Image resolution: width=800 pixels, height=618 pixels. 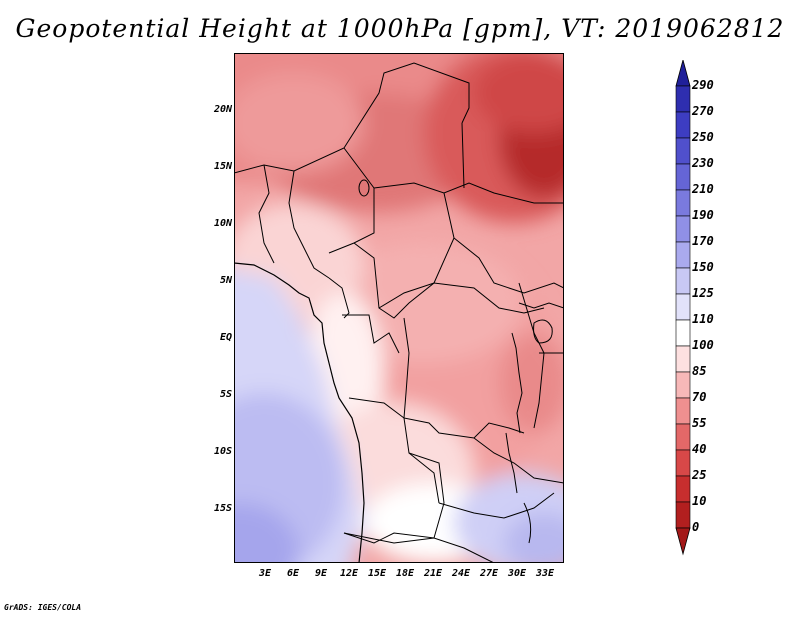 What do you see at coordinates (222, 508) in the screenshot?
I see `lat-label-15s: 15S` at bounding box center [222, 508].